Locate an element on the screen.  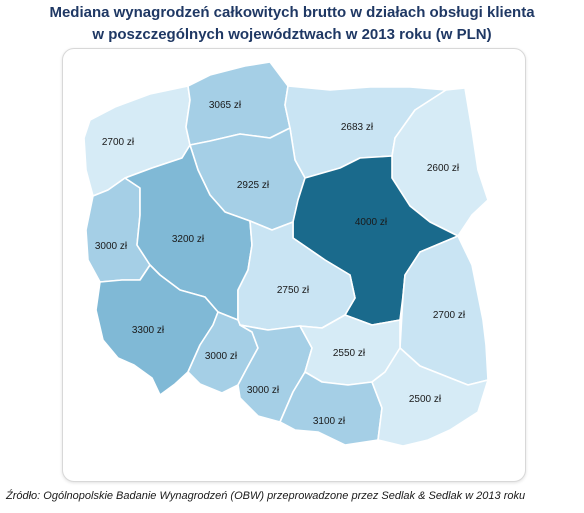
label-kujawsko-pomorskie: 2925 zł is located at coordinates (253, 185).